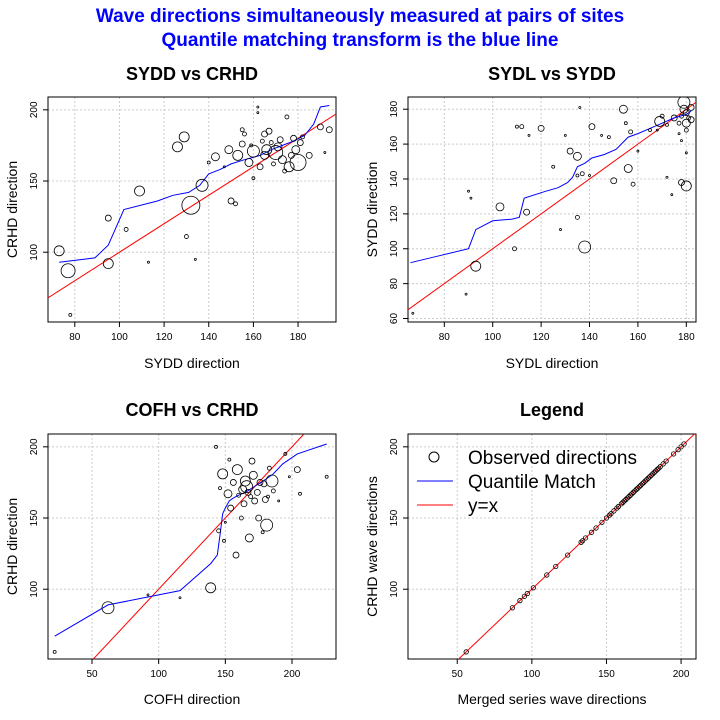  I want to click on plot-area, so click(577, 546).